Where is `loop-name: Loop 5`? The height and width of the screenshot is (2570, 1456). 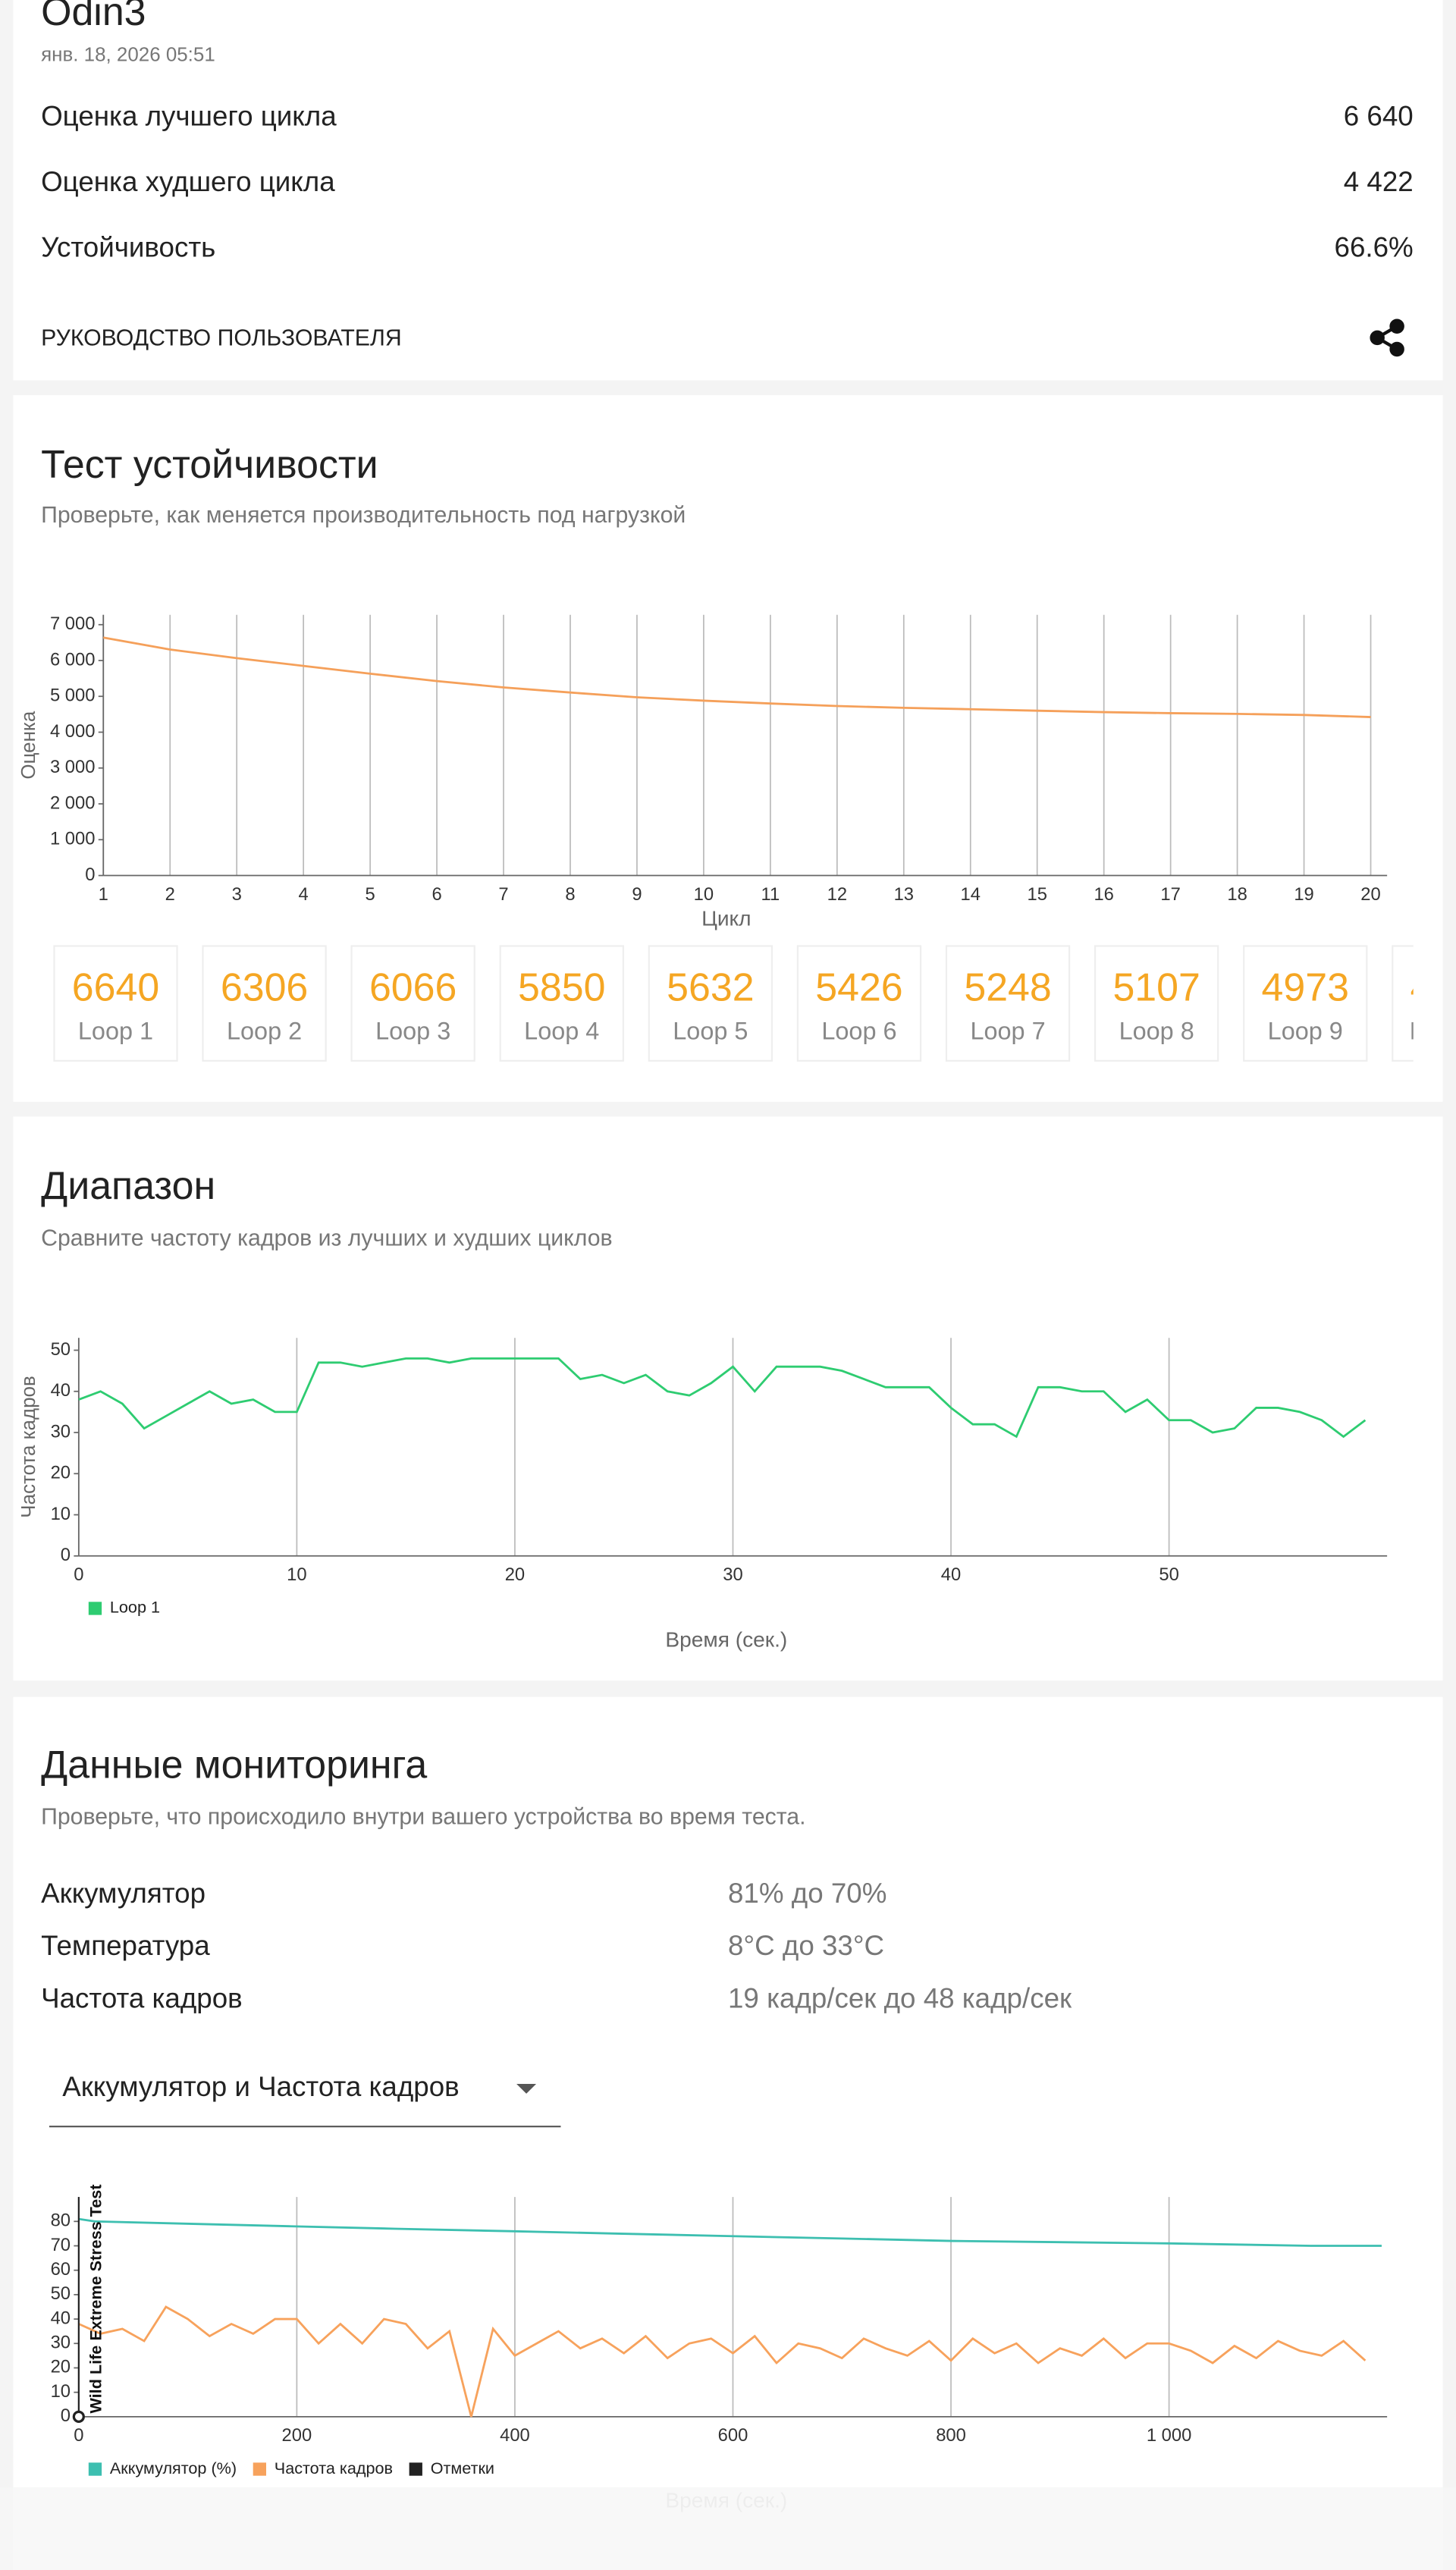
loop-name: Loop 5 is located at coordinates (710, 1031).